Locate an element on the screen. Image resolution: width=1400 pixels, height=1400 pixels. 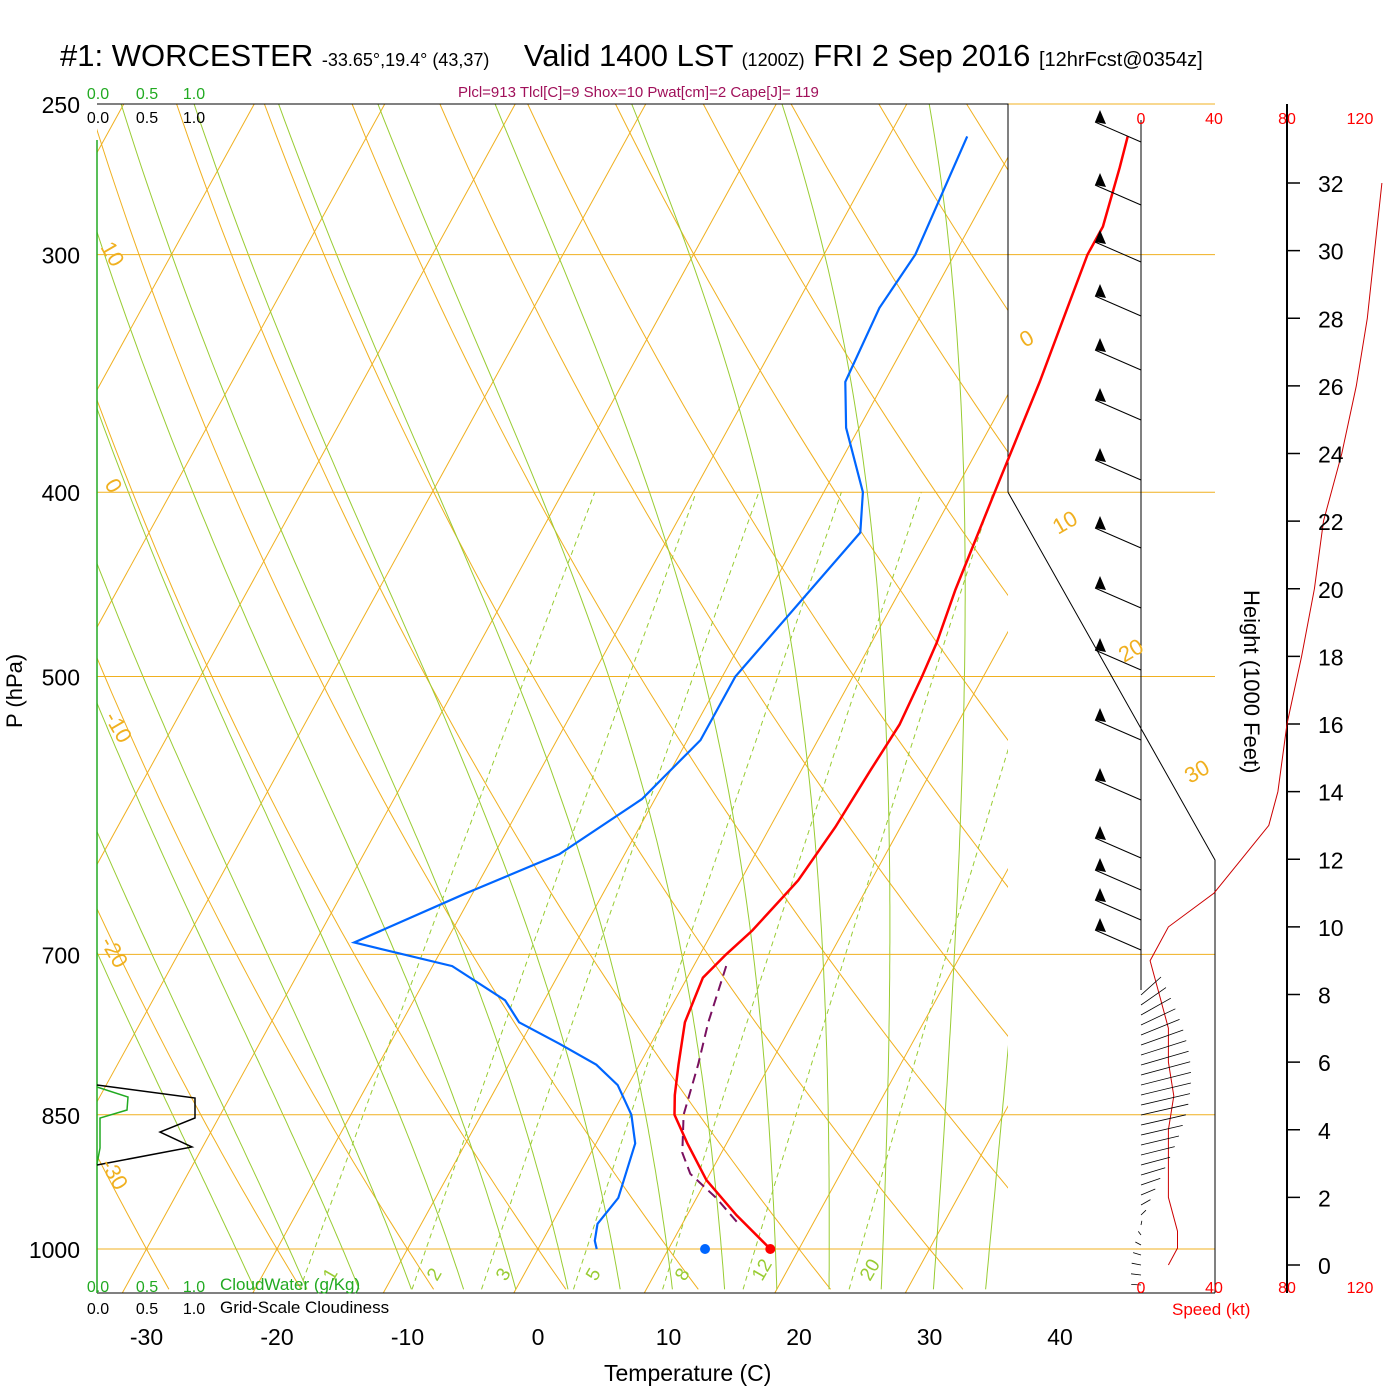
height-tick-label: 20 is located at coordinates (1331, 590).